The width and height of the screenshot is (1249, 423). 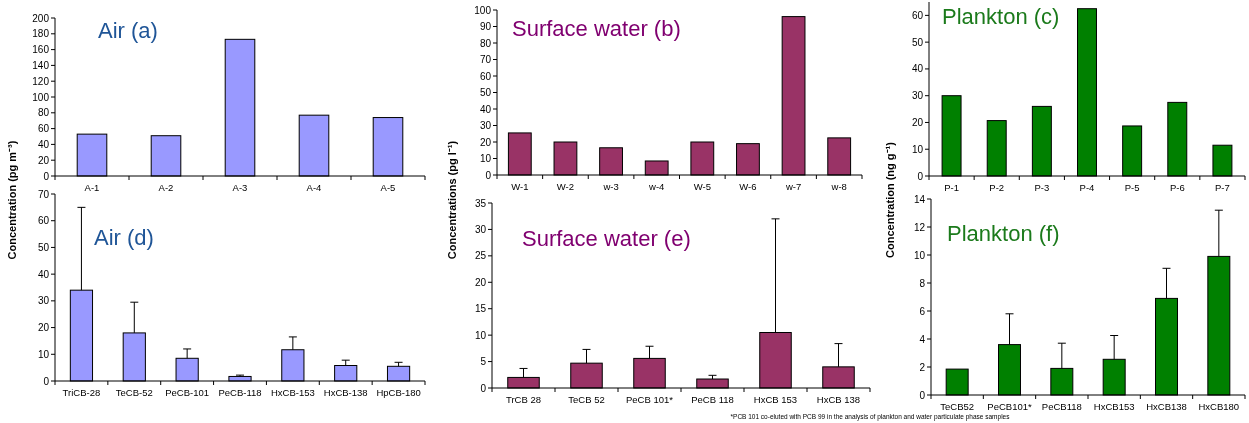 What do you see at coordinates (388, 187) in the screenshot?
I see `x-tick-label: A-5` at bounding box center [388, 187].